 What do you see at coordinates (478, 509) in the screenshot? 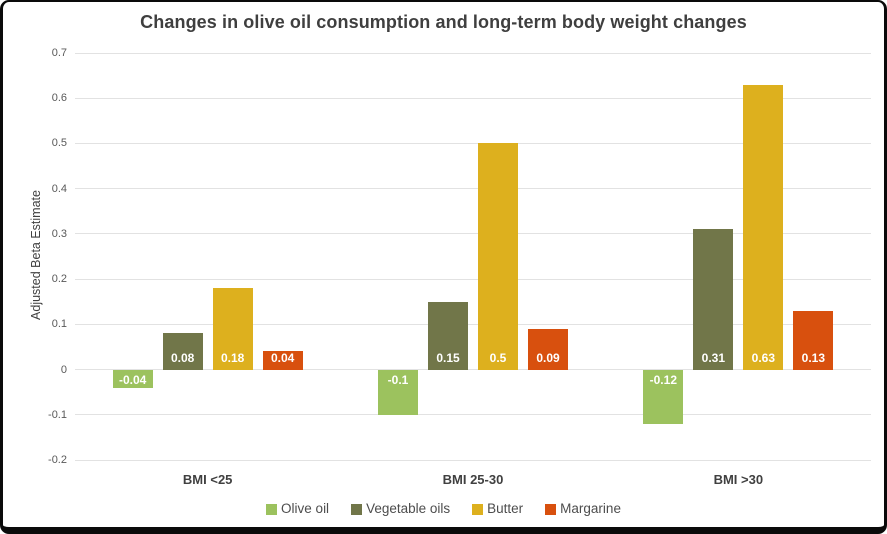
I see `legend-swatch-butter` at bounding box center [478, 509].